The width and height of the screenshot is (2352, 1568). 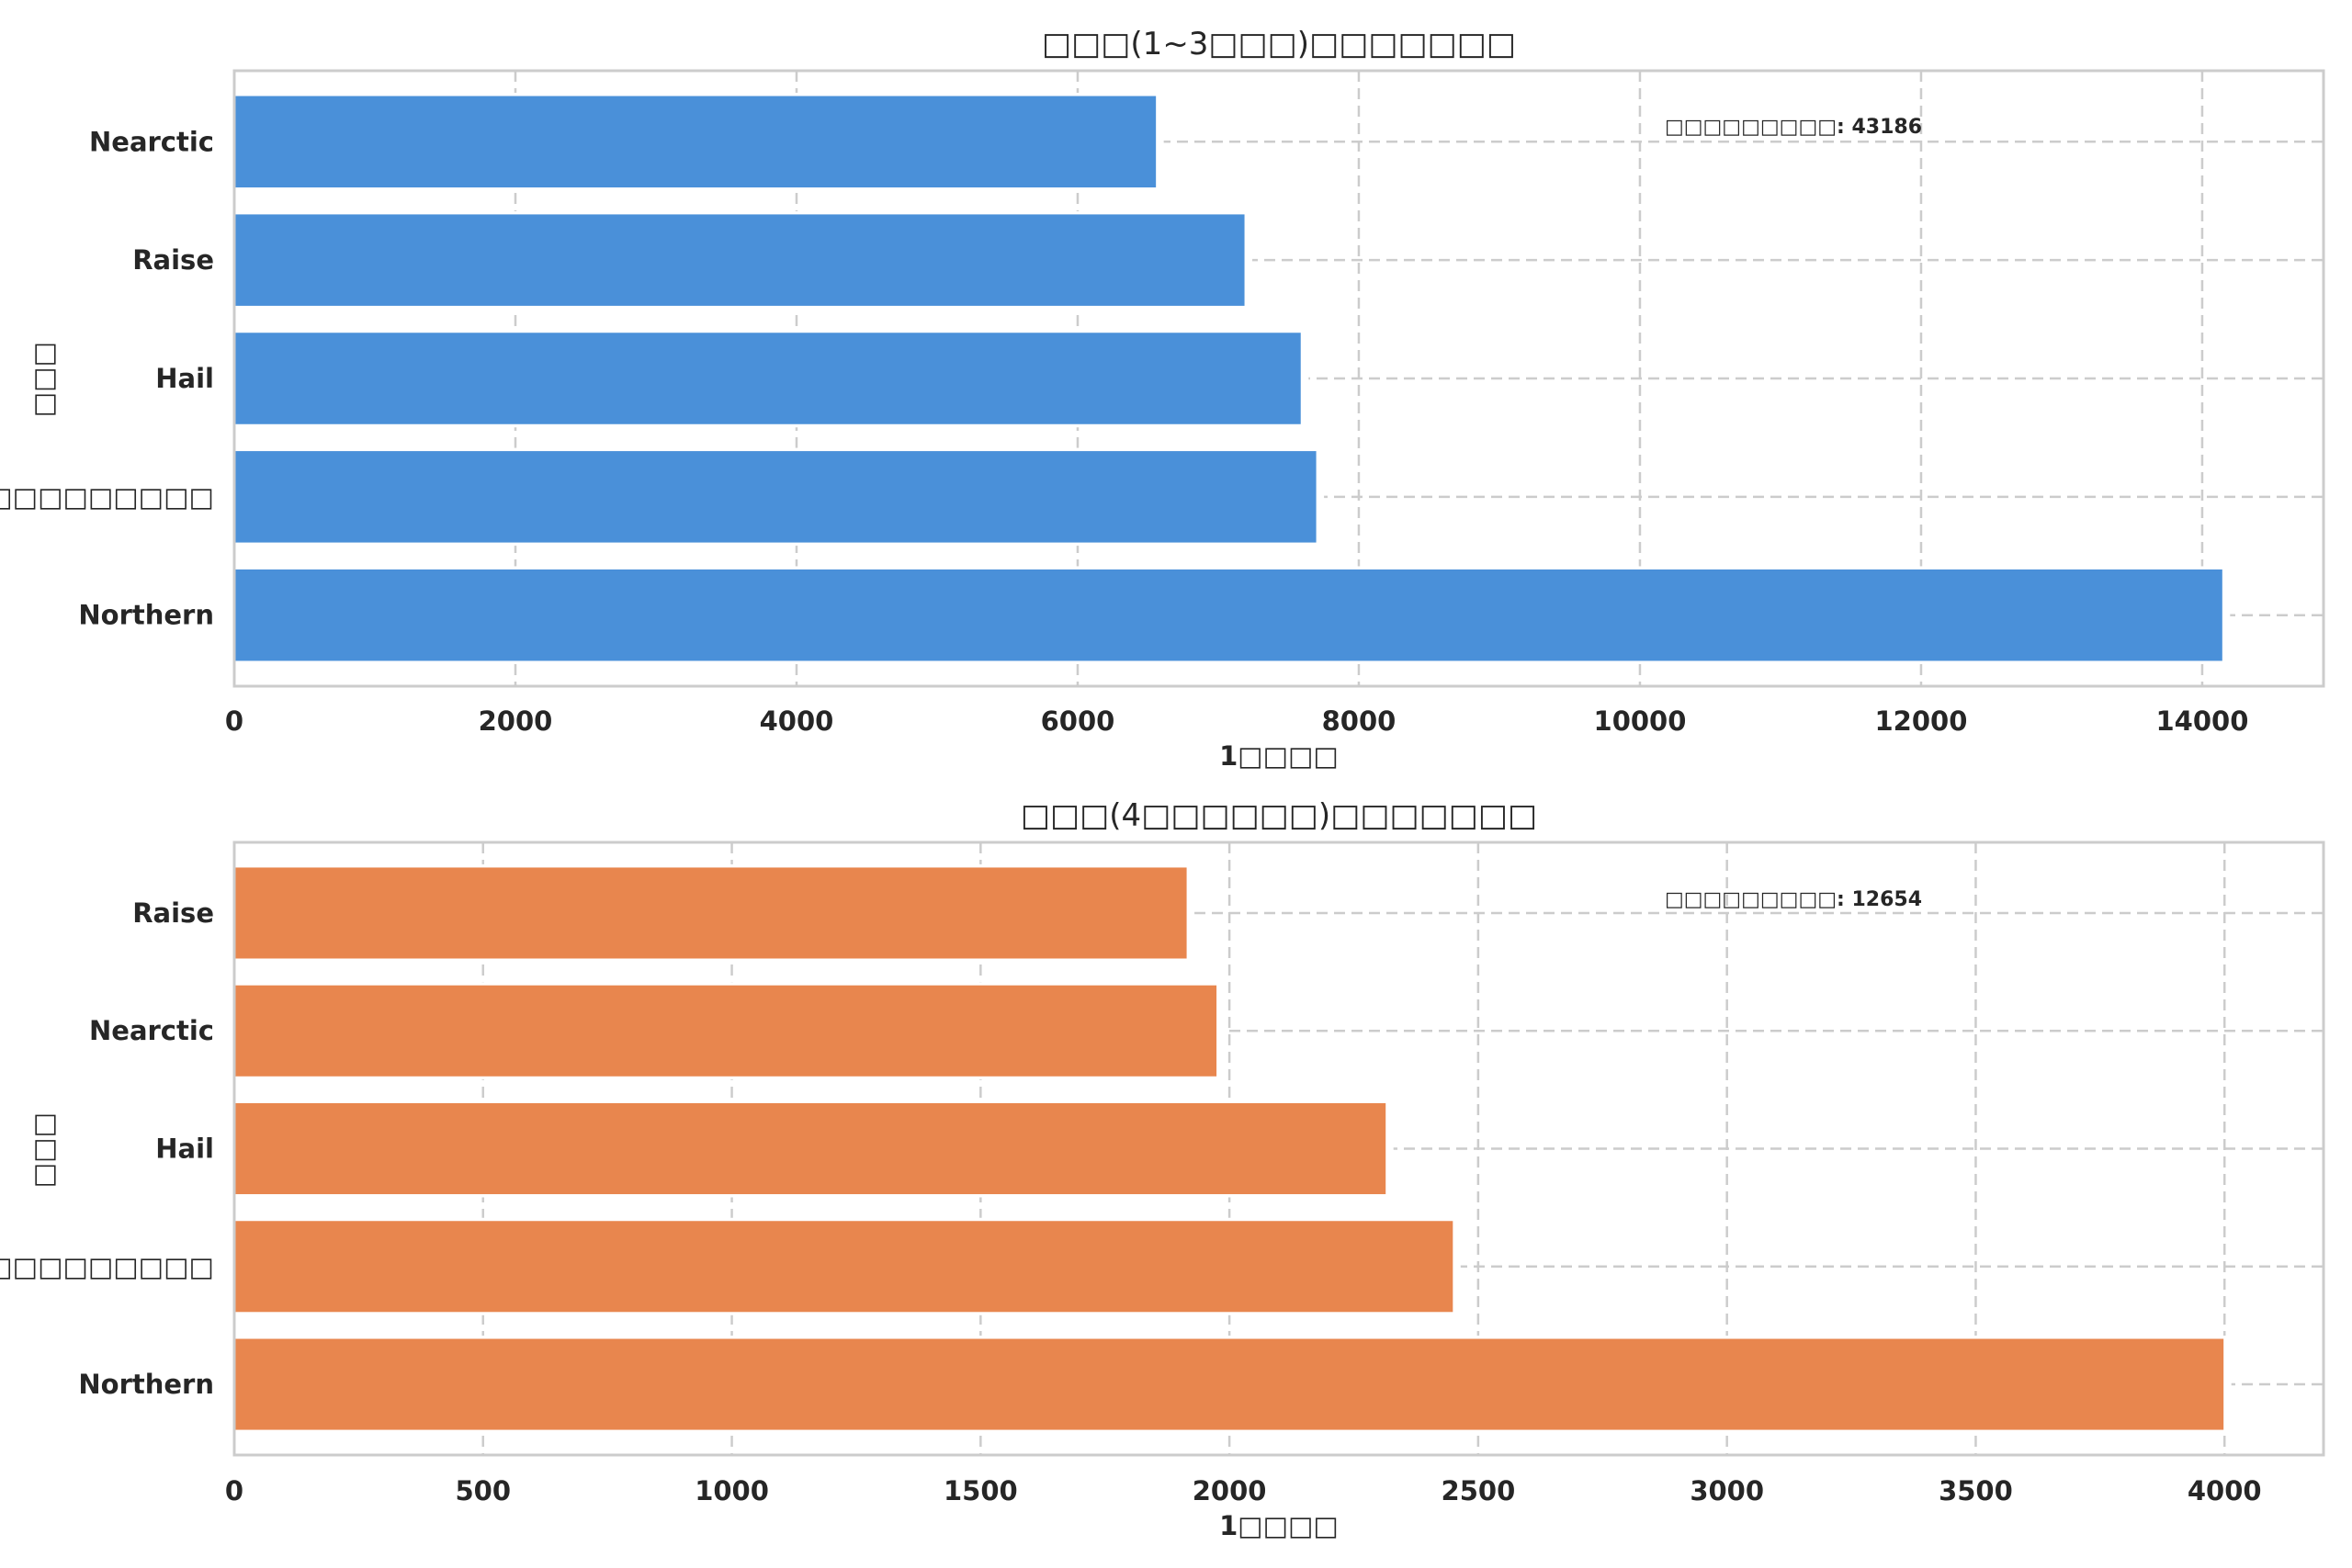 What do you see at coordinates (732, 1490) in the screenshot?
I see `x-tick-label: 1000` at bounding box center [732, 1490].